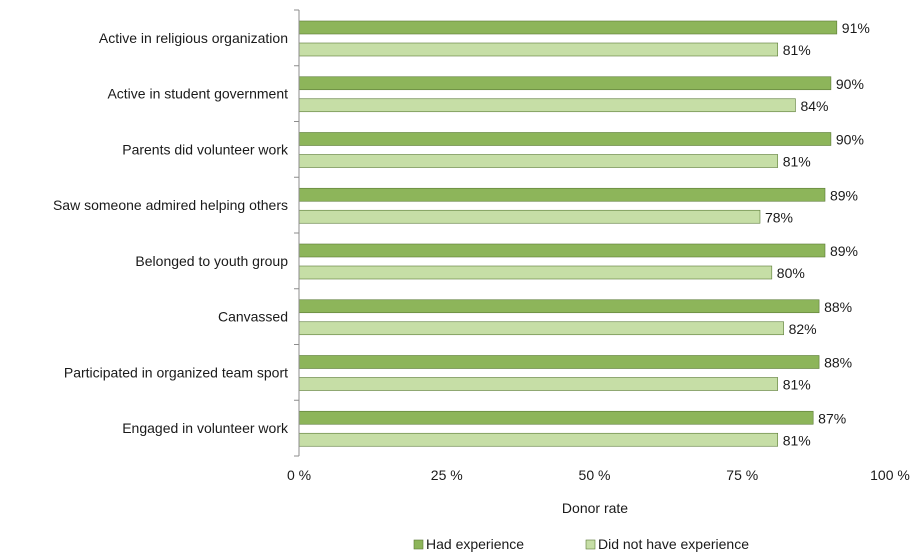 The height and width of the screenshot is (556, 917). Describe the element at coordinates (475, 544) in the screenshot. I see `legend-label: Had experience` at that location.